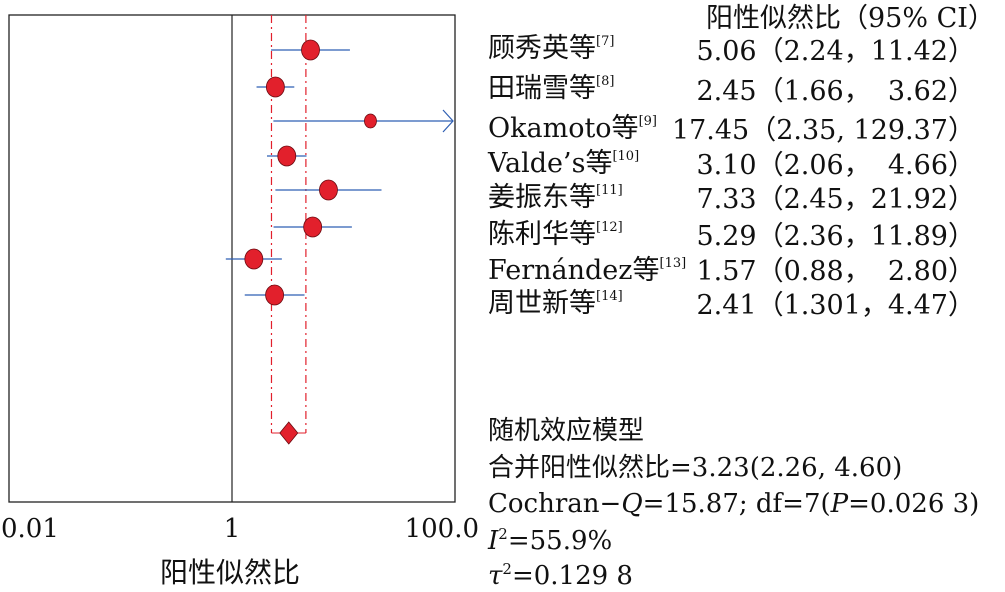 Image resolution: width=1005 pixels, height=592 pixels. Describe the element at coordinates (710, 130) in the screenshot. I see `plr-value: 17.45` at that location.